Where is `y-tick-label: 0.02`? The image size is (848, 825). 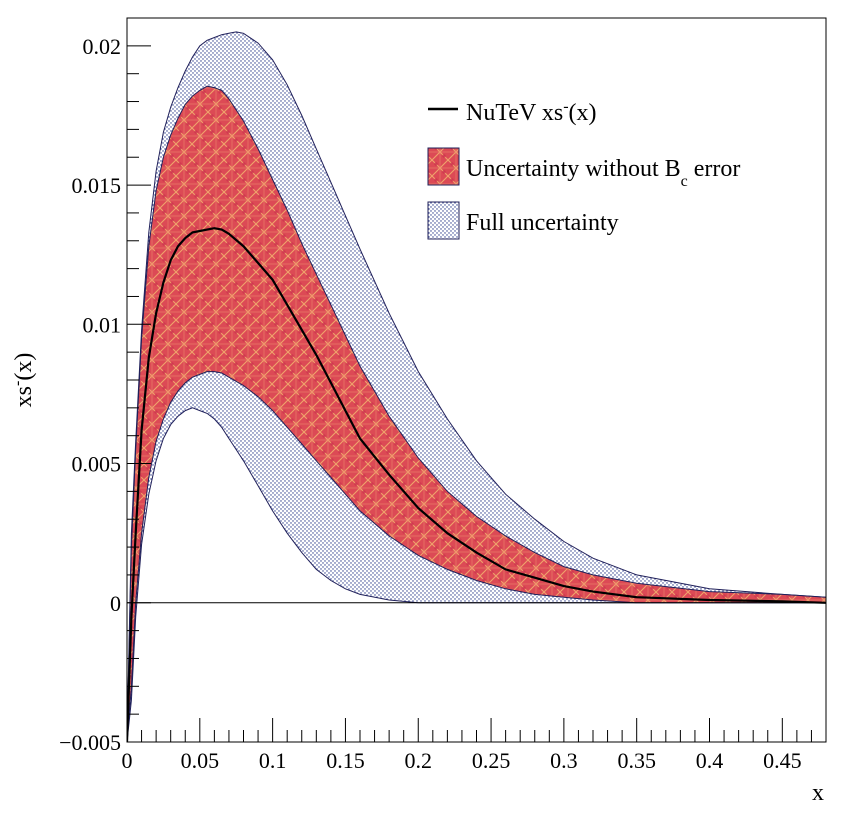 y-tick-label: 0.02 is located at coordinates (102, 46).